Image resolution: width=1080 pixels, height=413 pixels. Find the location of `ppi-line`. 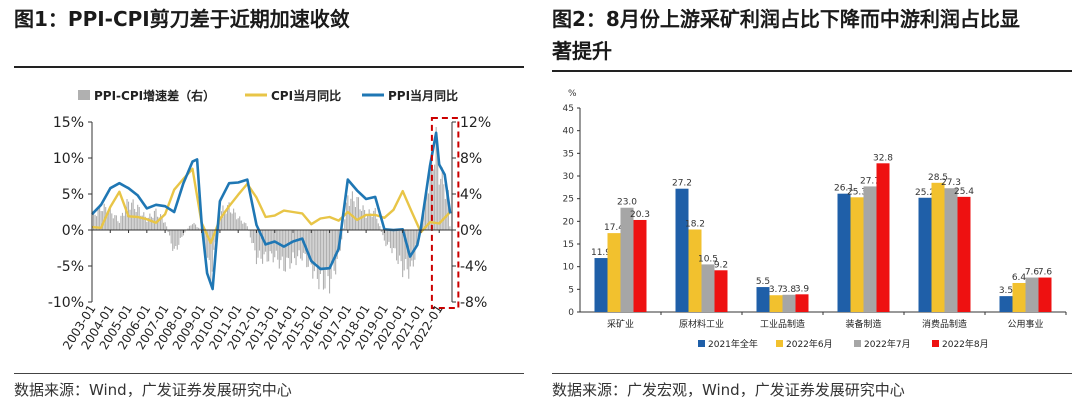

ppi-line is located at coordinates (271, 211).